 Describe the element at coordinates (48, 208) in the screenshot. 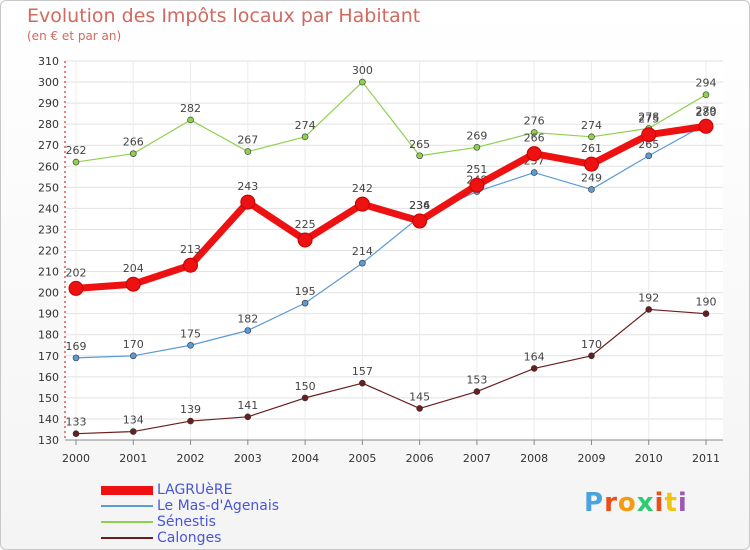

I see `y-tick-label: 240` at that location.